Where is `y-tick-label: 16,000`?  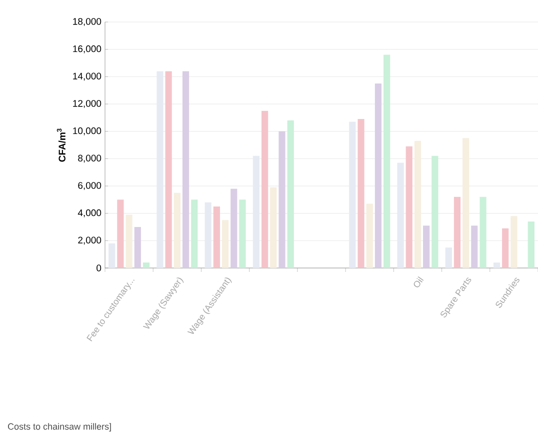 y-tick-label: 16,000 is located at coordinates (87, 49).